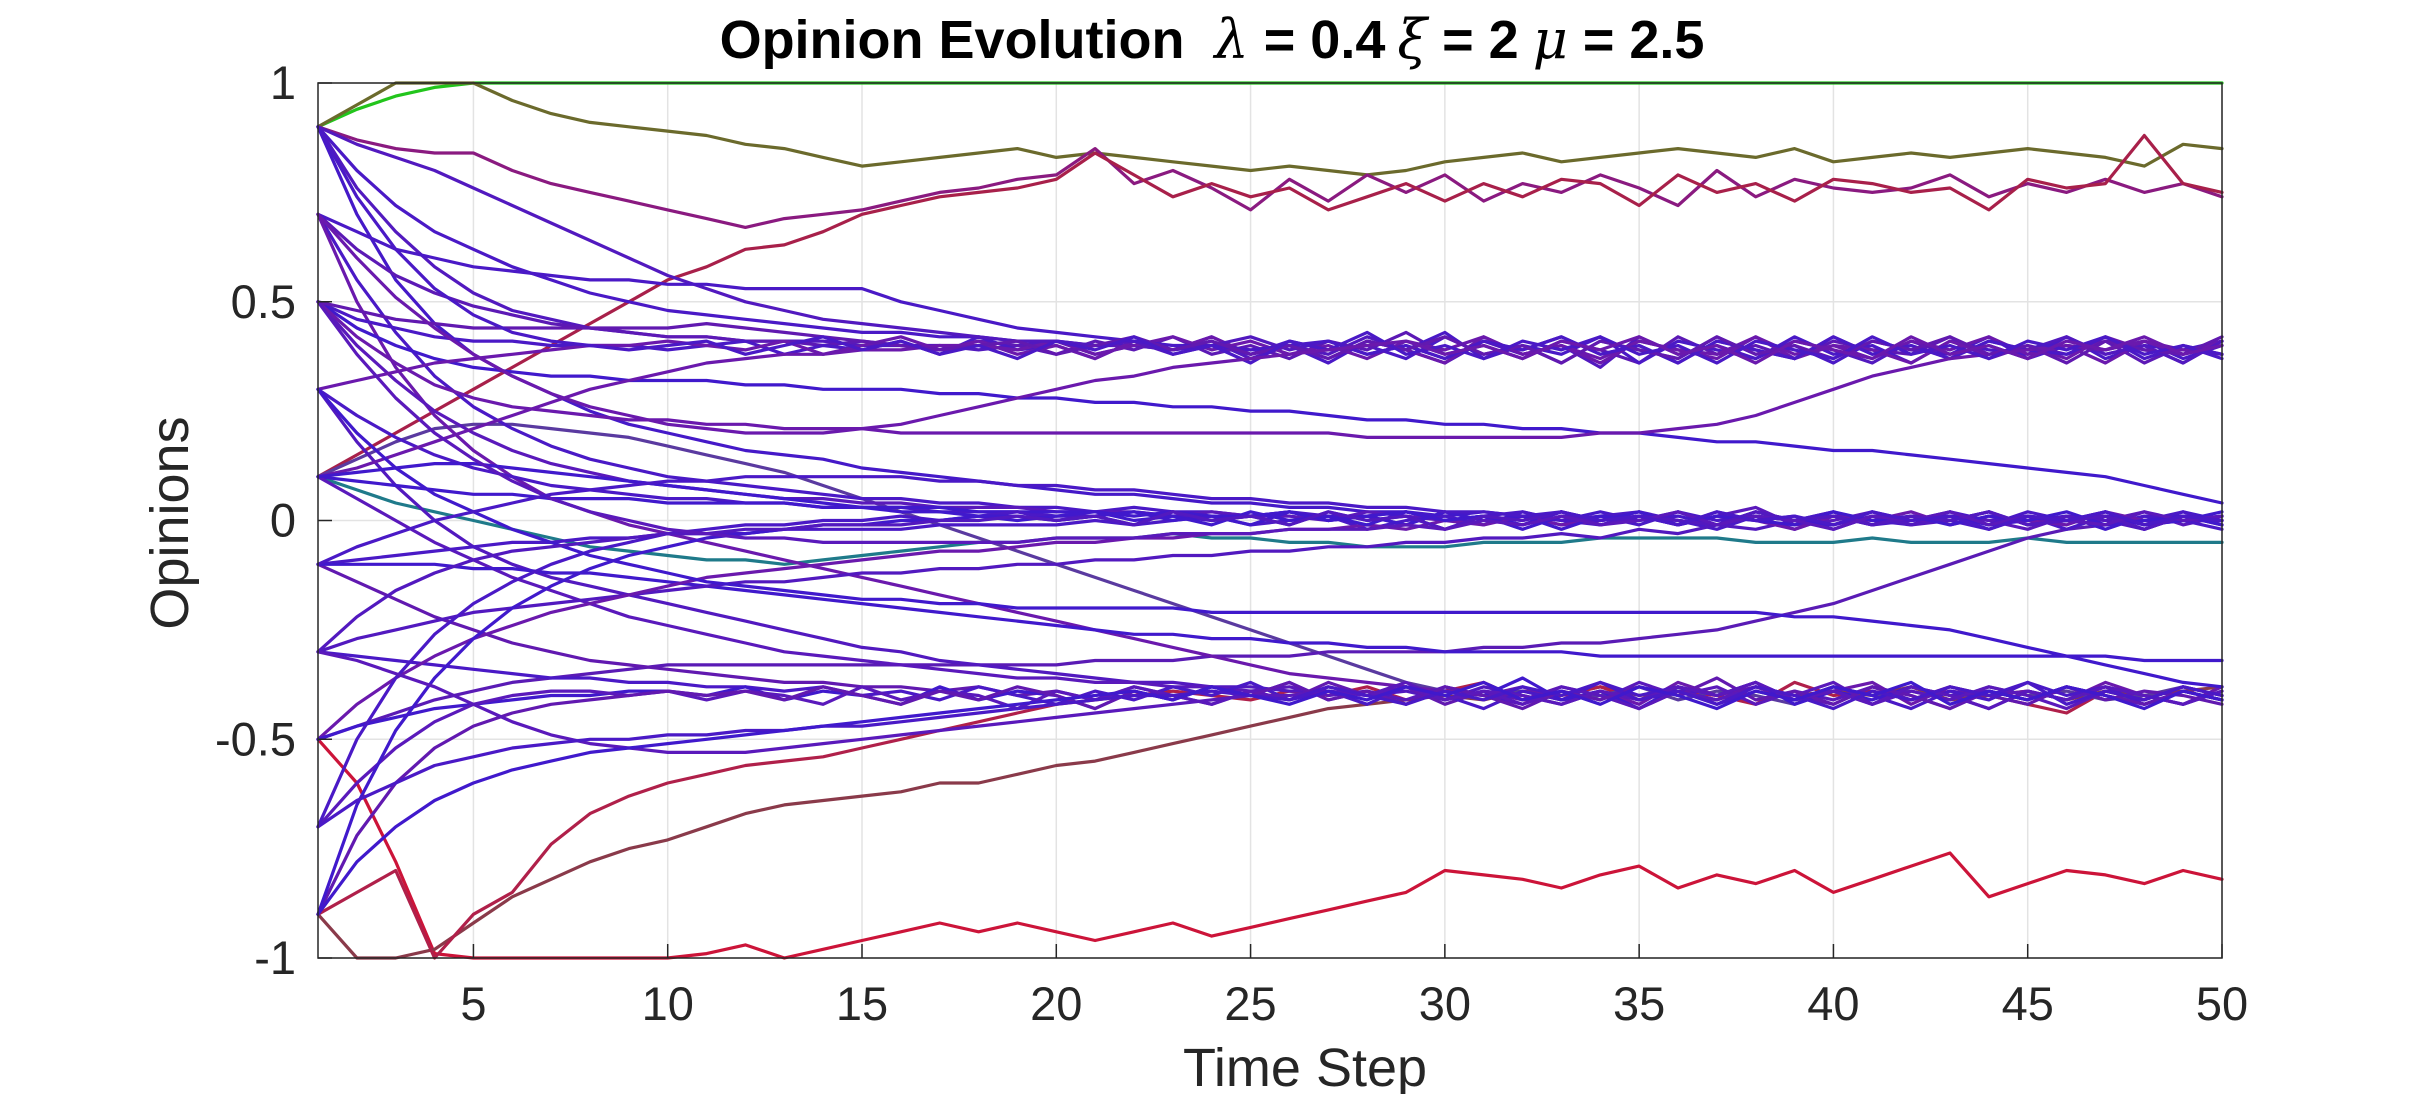  Describe the element at coordinates (1666, 40) in the screenshot. I see `mu-value: 2.5` at that location.